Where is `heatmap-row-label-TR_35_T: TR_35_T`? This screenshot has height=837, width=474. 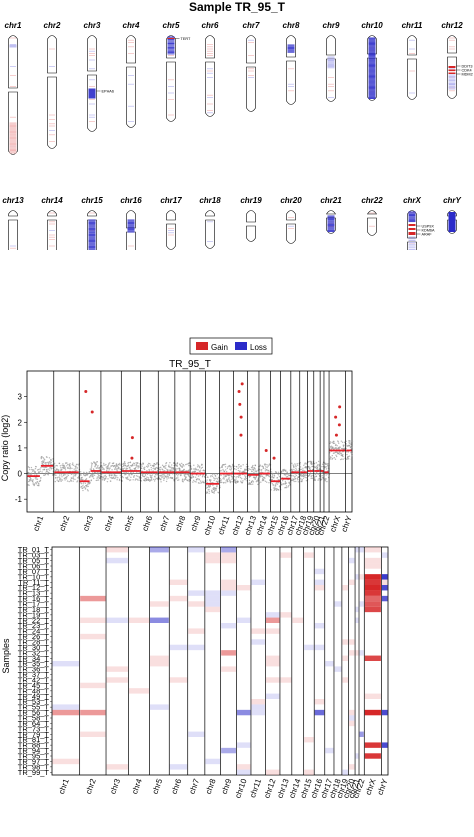 heatmap-row-label-TR_35_T: TR_35_T is located at coordinates (34, 663).